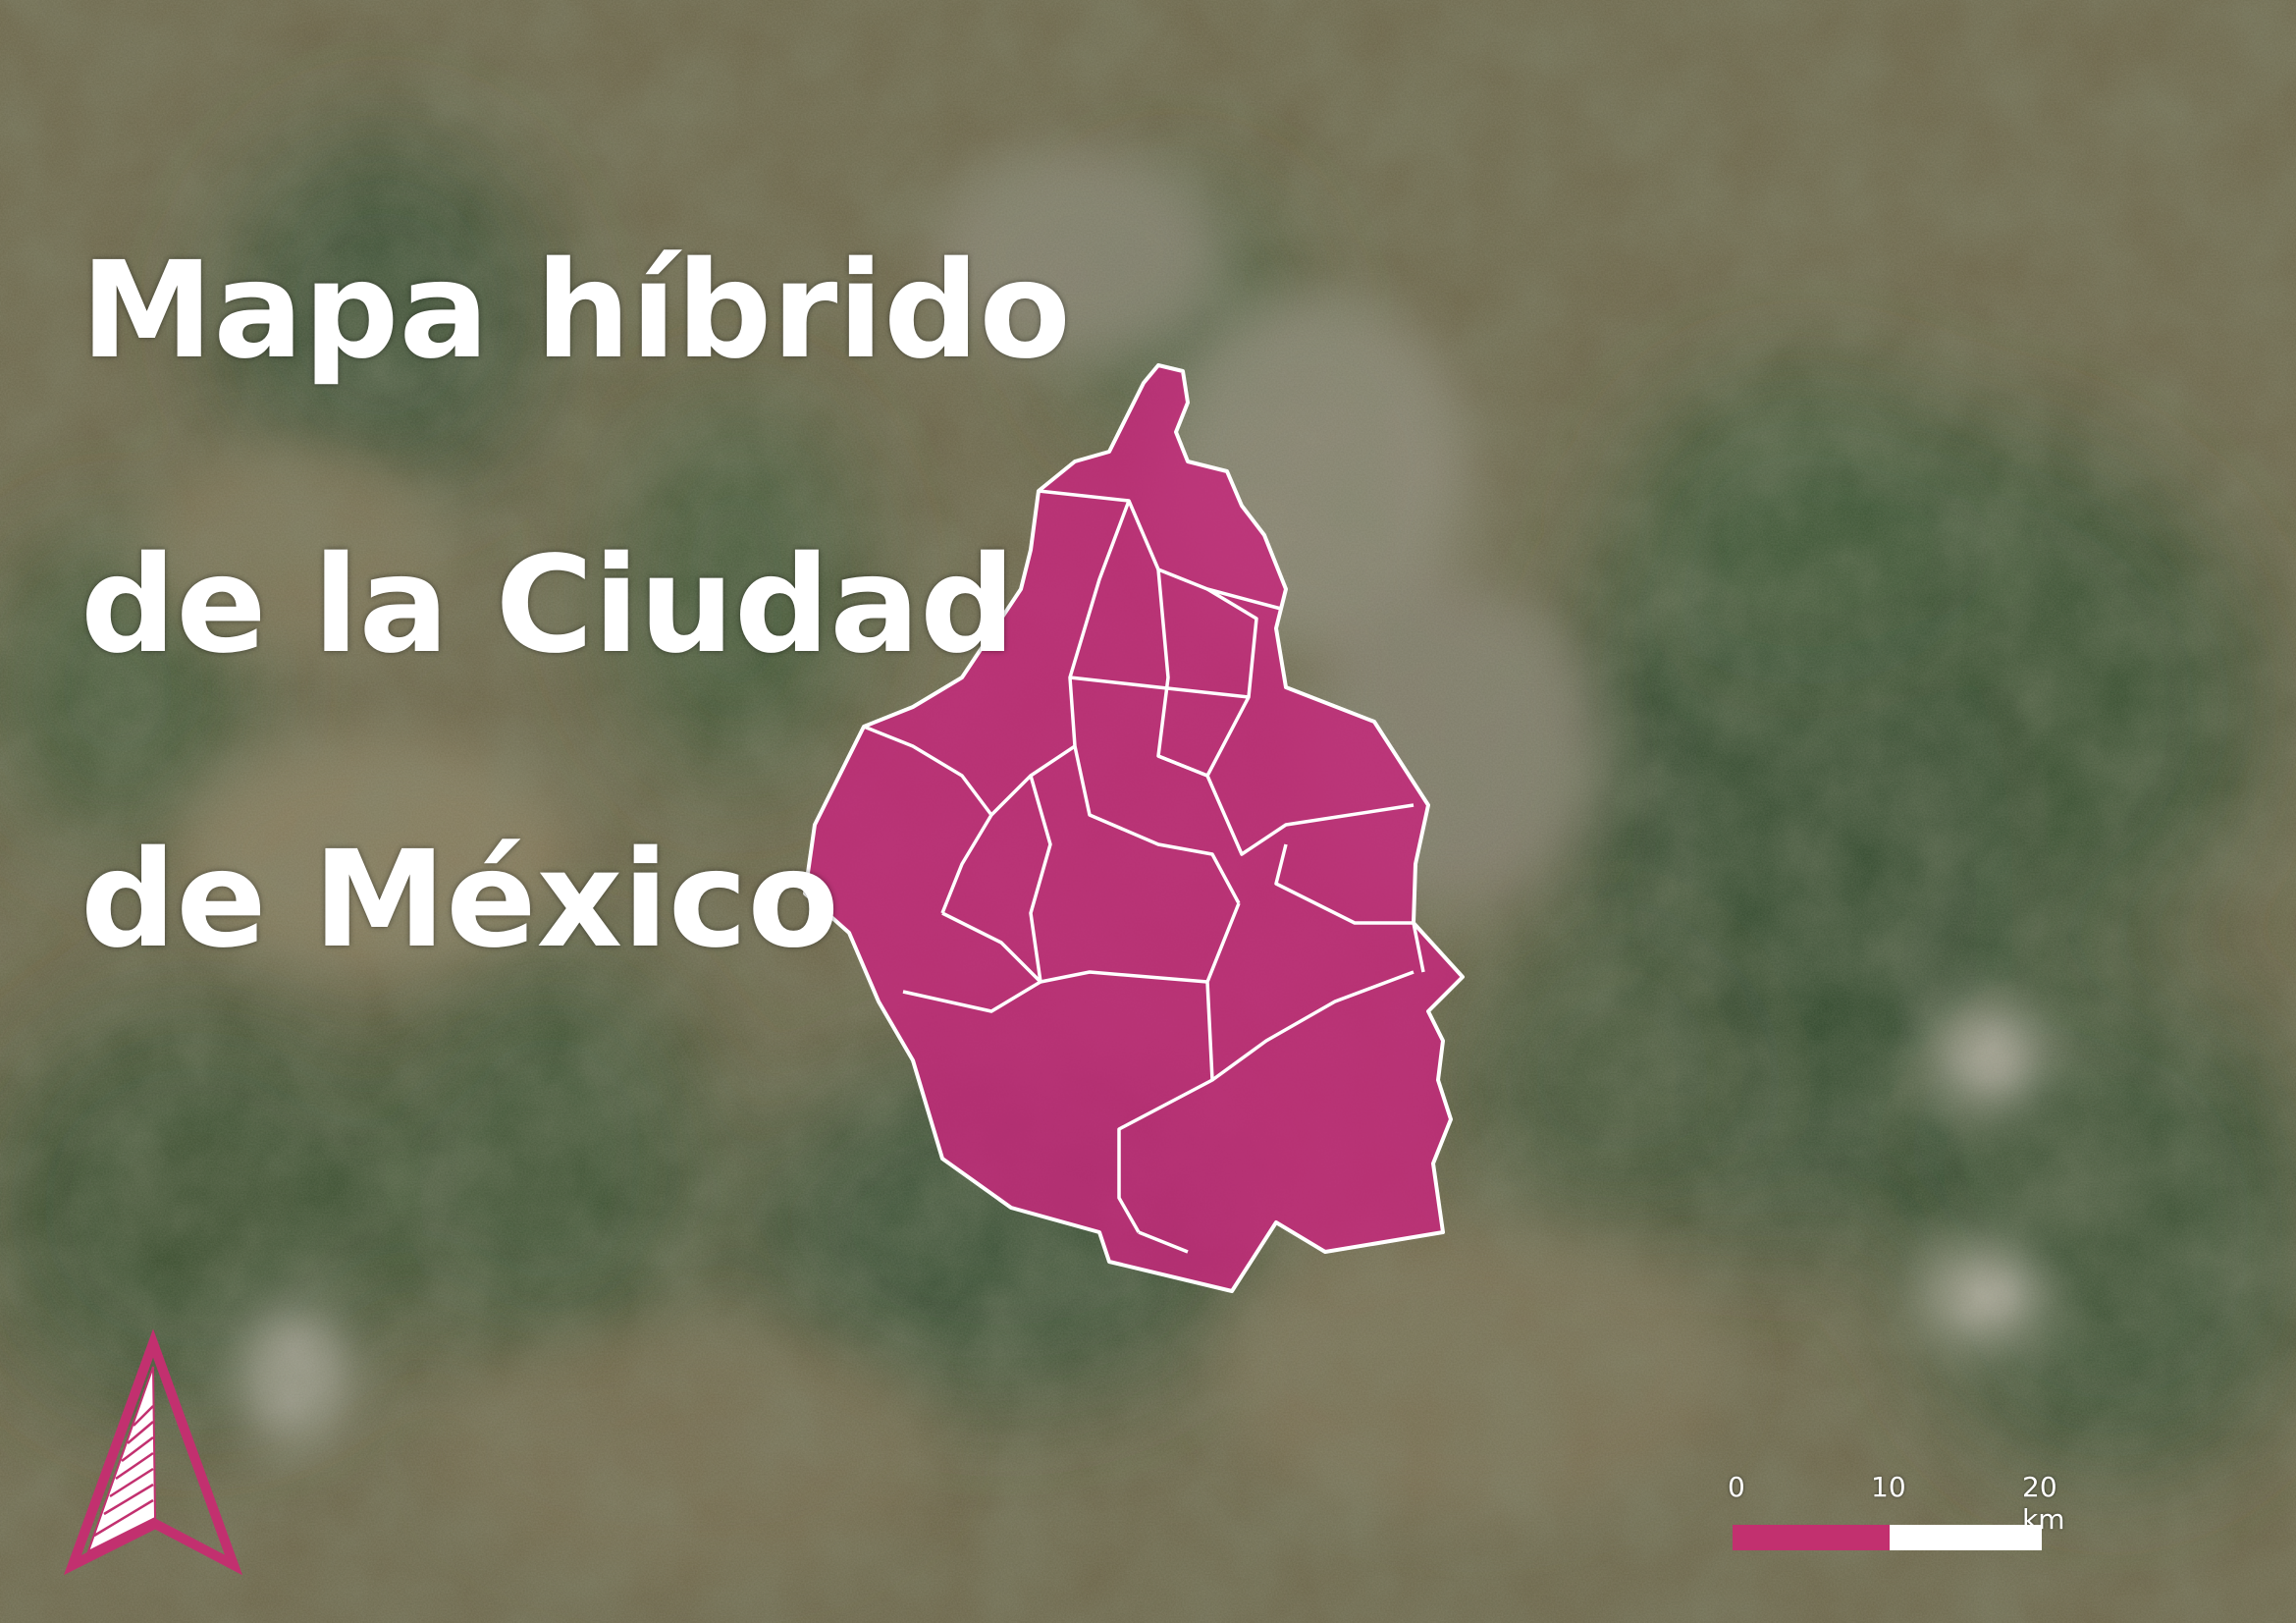  Describe the element at coordinates (1966, 1537) in the screenshot. I see `scale-segment-secondary` at that location.